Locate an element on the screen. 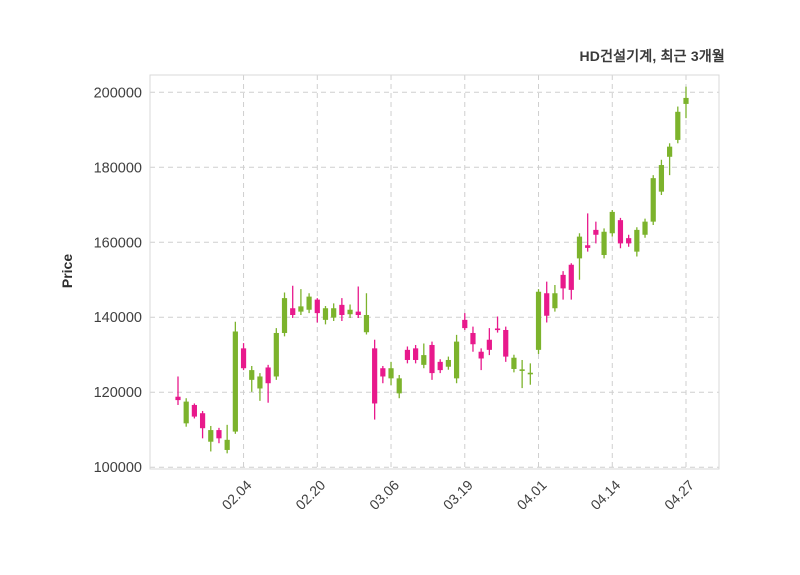  chart-title: HD건설기계, 최근 3개월 is located at coordinates (652, 56).